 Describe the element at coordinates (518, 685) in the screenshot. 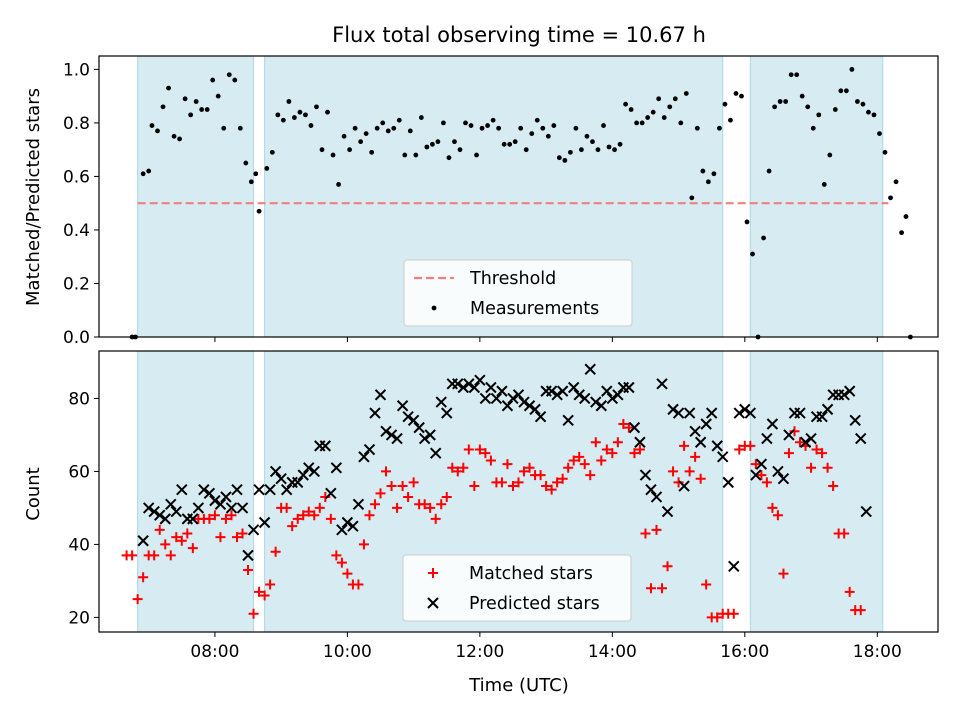

I see `x-axis-label: Time (UTC)` at that location.